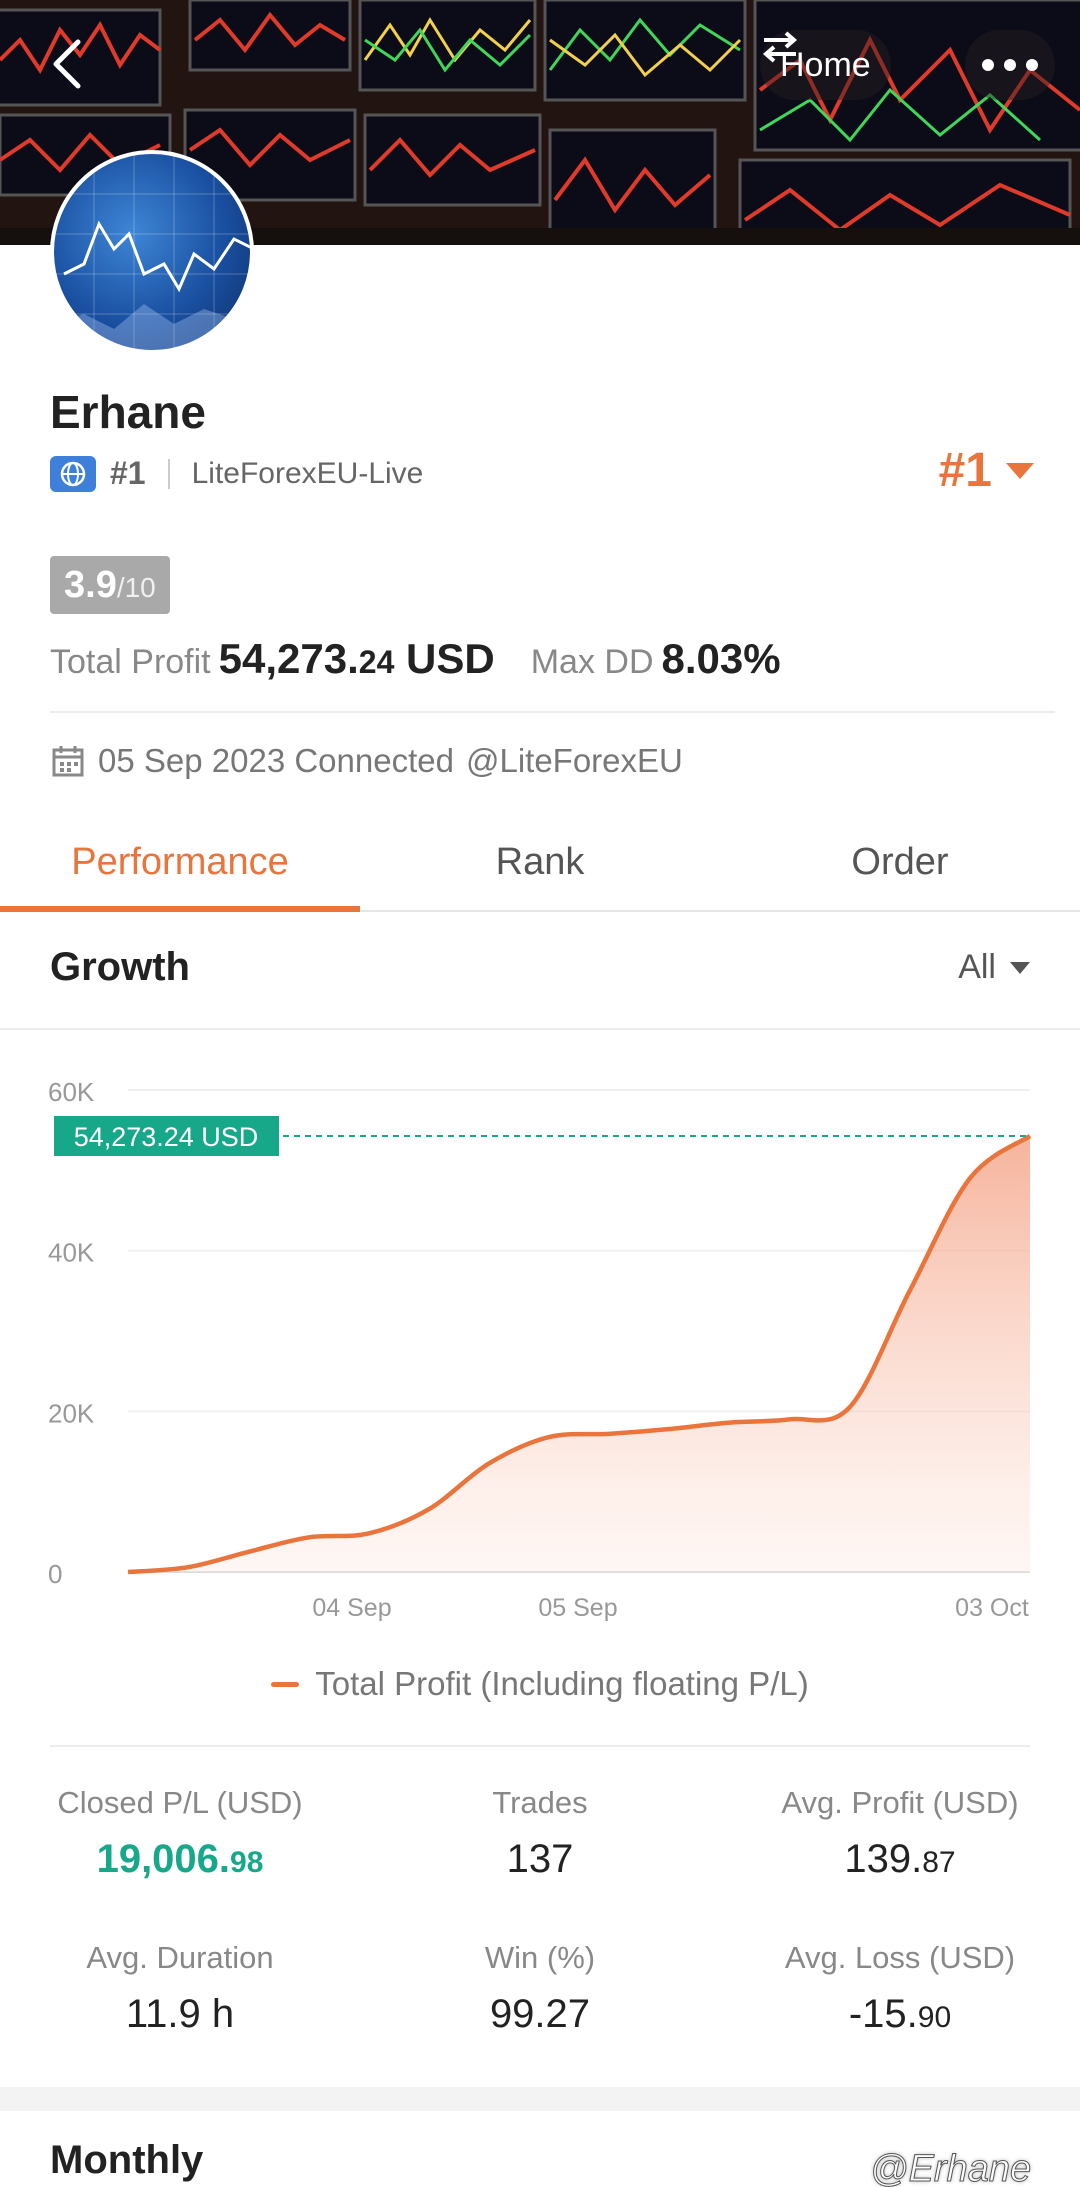  Describe the element at coordinates (168, 473) in the screenshot. I see `separator` at that location.